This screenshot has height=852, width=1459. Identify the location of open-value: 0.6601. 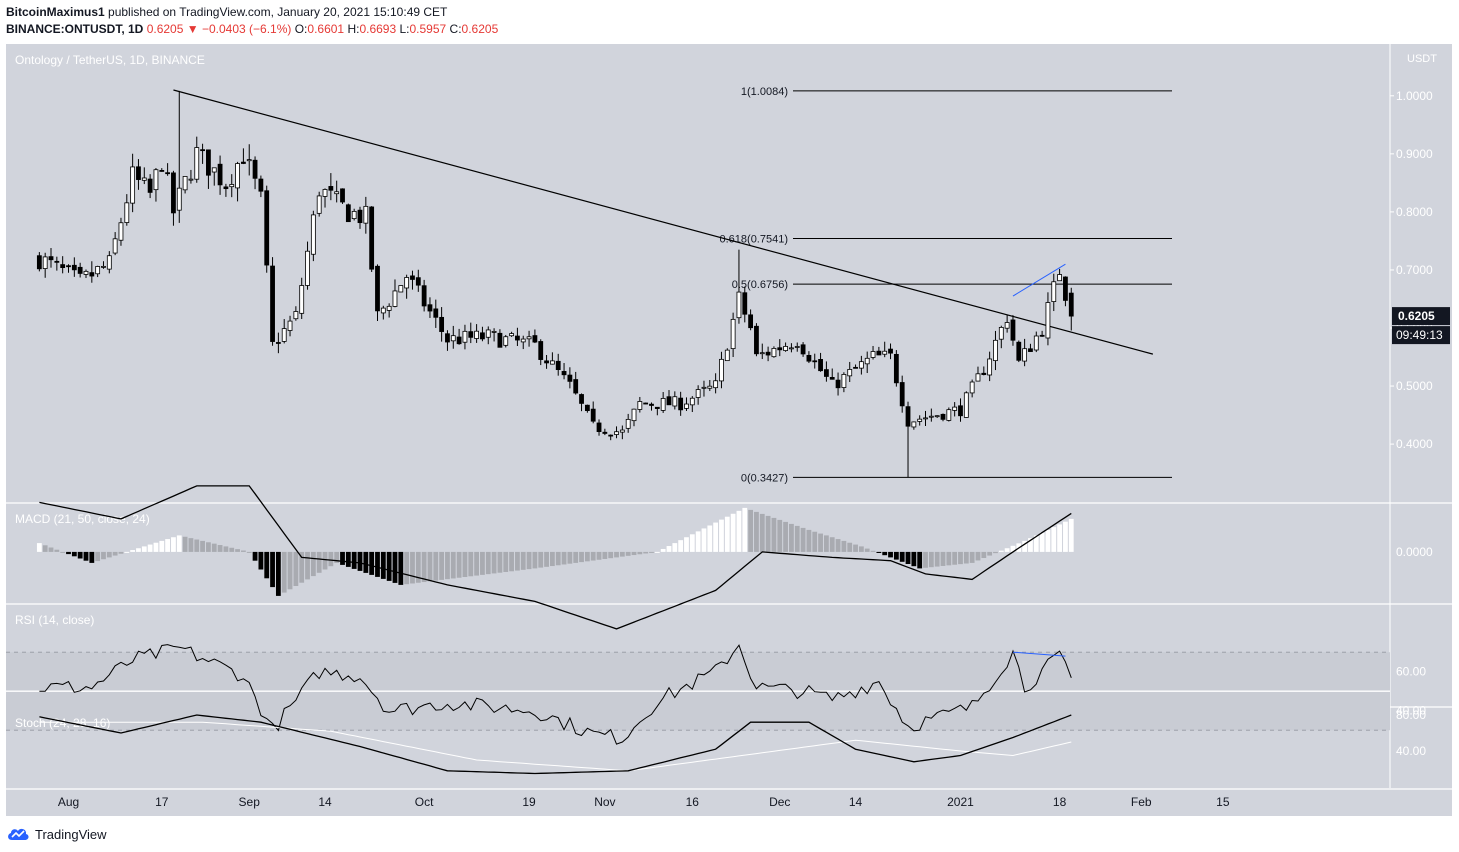
(326, 29).